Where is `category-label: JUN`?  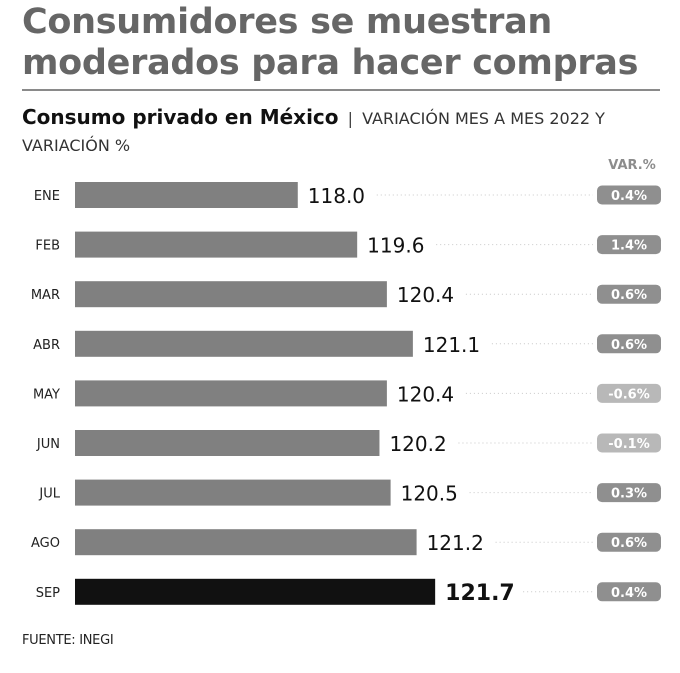 category-label: JUN is located at coordinates (48, 444).